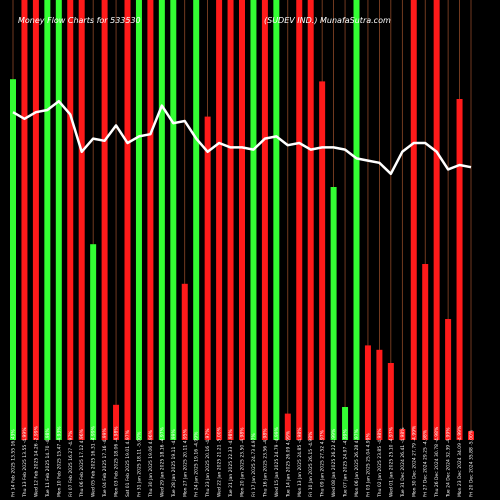  I want to click on x-tick-label: Thu 06 Feb 2025 17.12 4.96%, so click(82, 463).